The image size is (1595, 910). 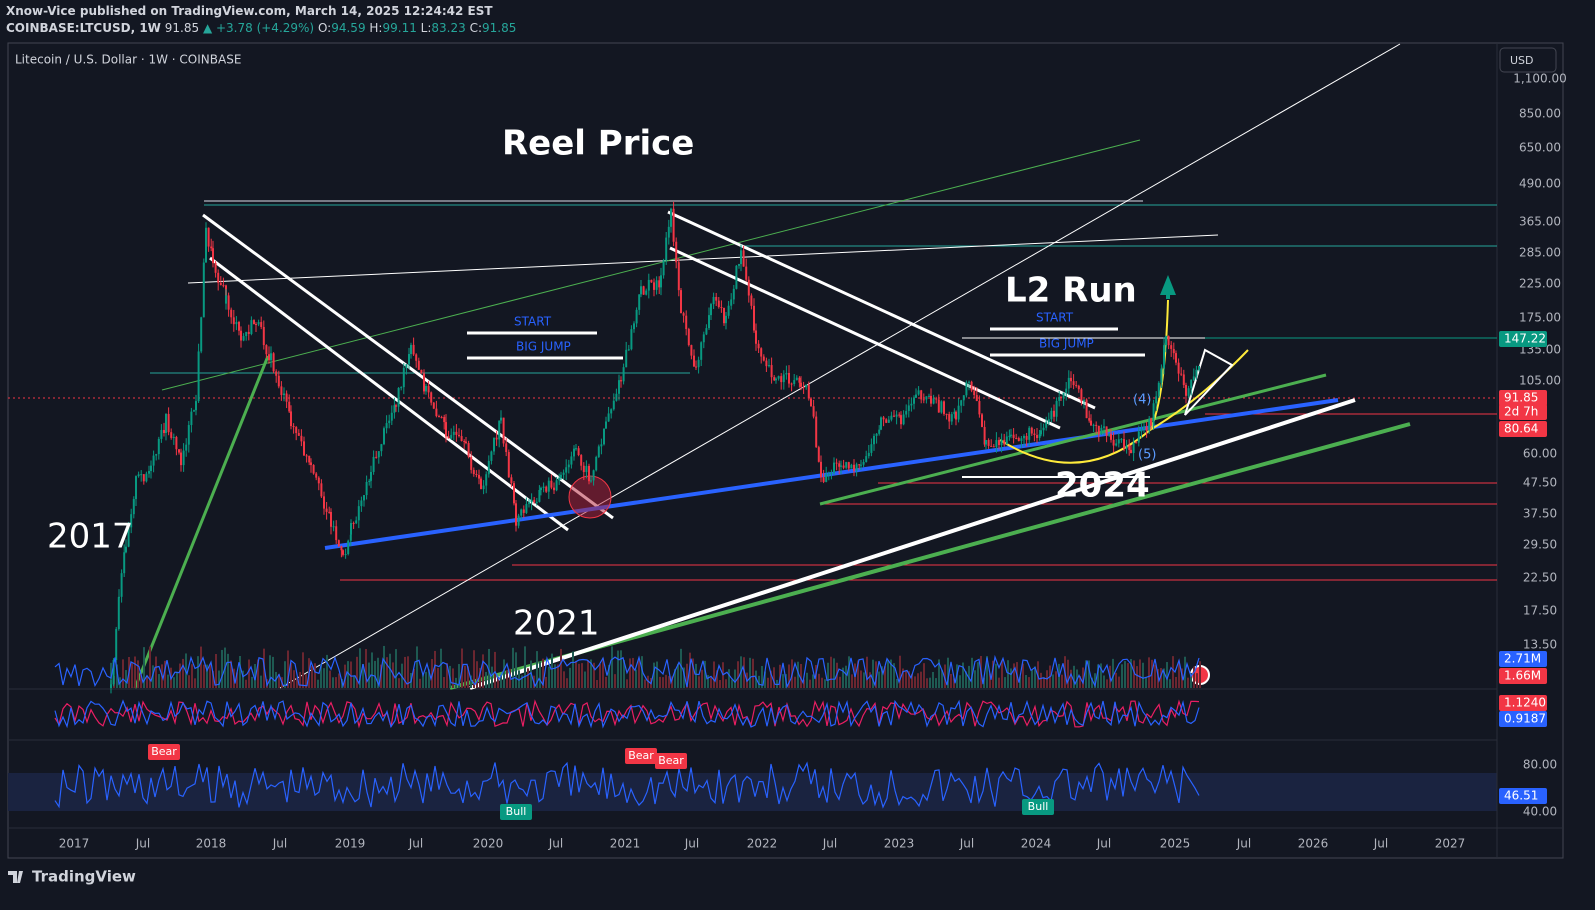 What do you see at coordinates (499, 28) in the screenshot?
I see `close: 91.85` at bounding box center [499, 28].